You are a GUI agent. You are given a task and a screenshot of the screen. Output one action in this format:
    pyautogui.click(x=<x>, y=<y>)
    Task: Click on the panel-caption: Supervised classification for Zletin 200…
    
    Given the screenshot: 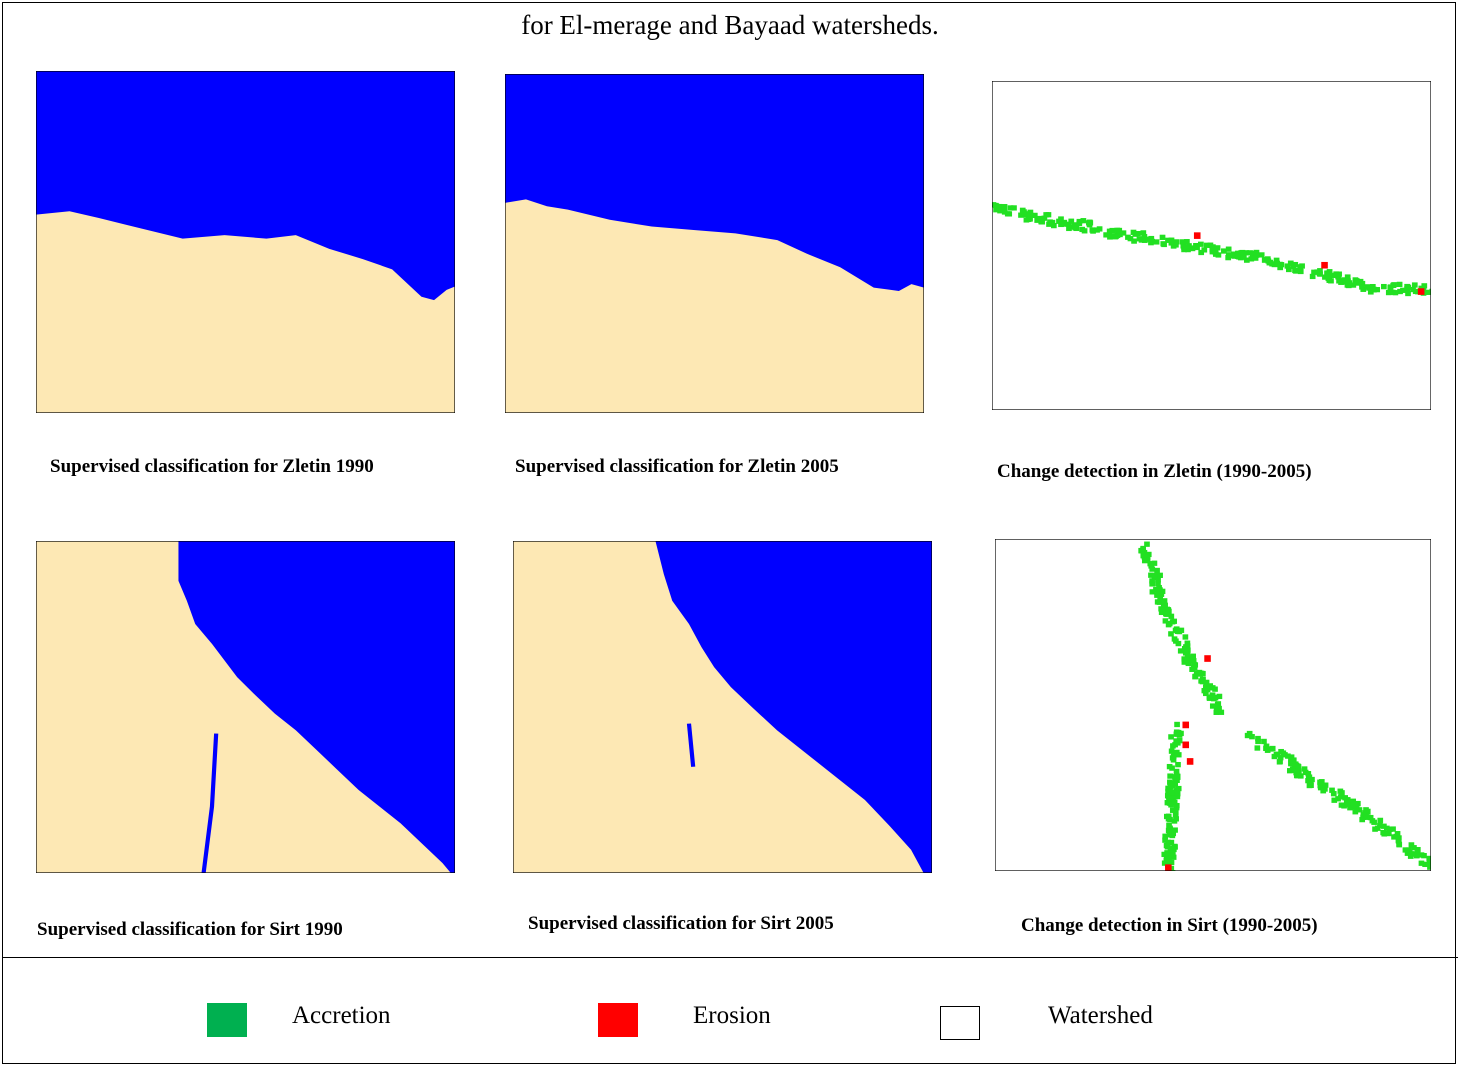 What is the action you would take?
    pyautogui.click(x=677, y=466)
    